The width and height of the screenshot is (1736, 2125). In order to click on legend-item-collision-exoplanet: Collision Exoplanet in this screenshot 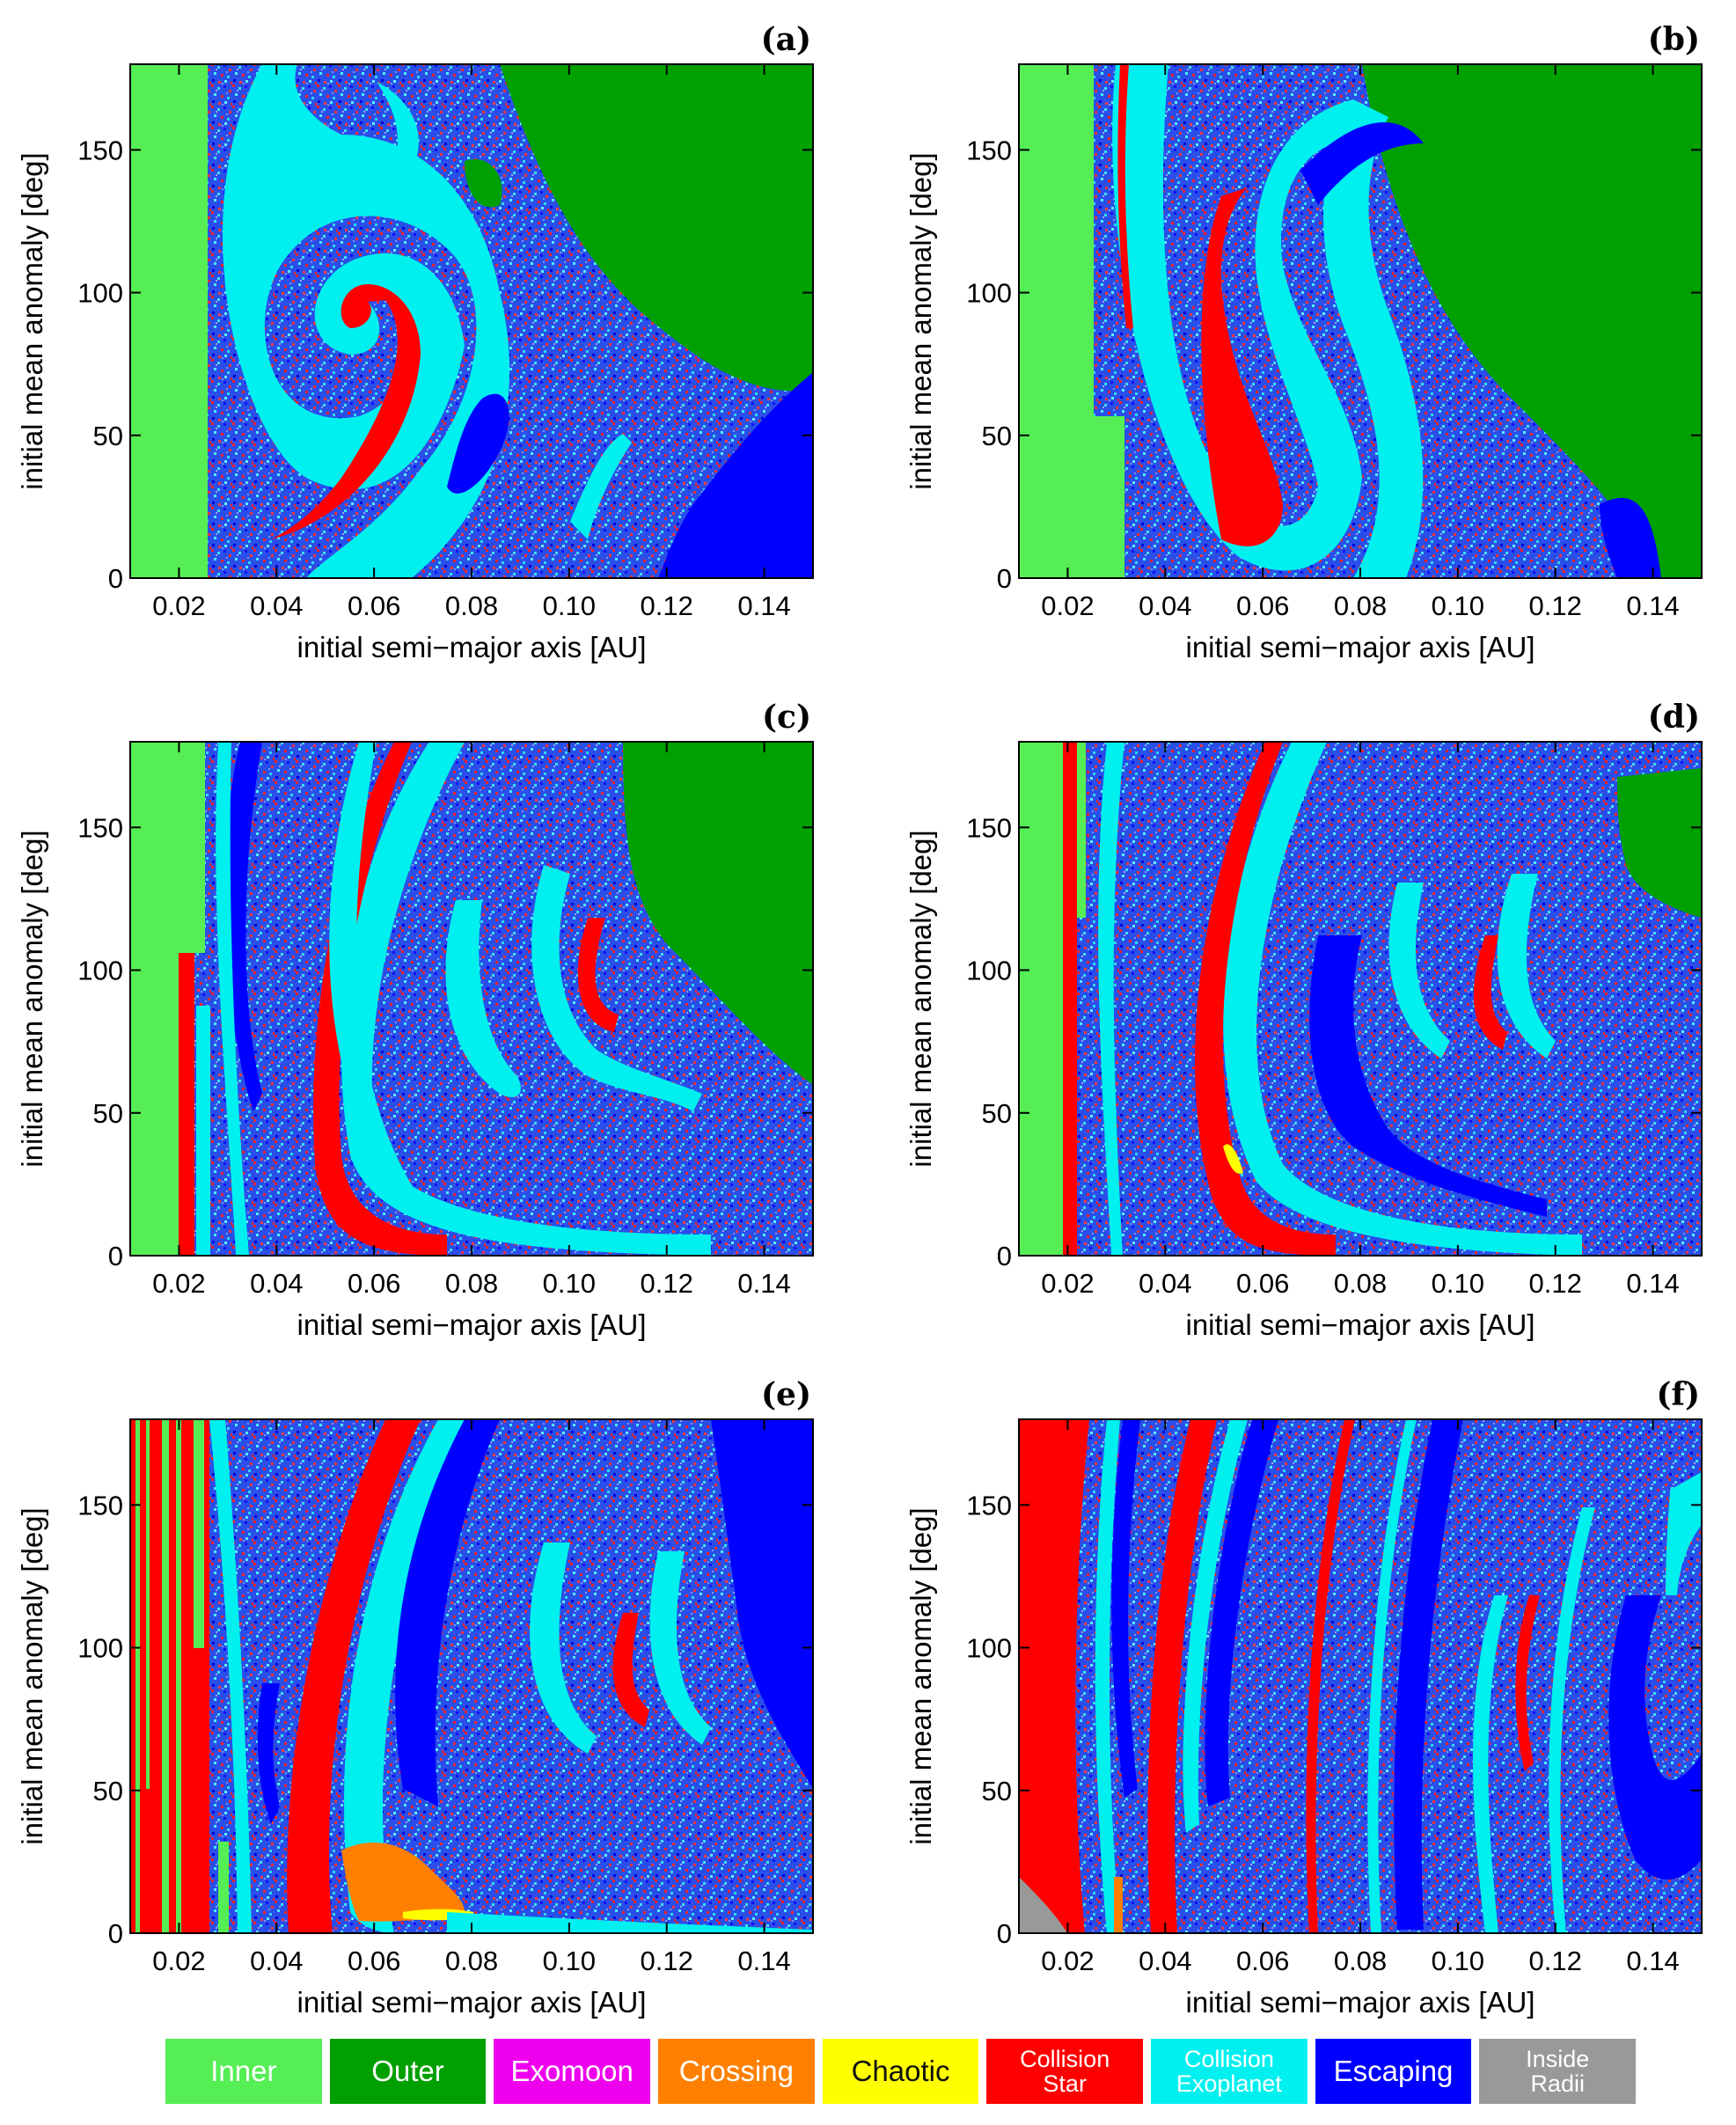, I will do `click(1229, 2071)`.